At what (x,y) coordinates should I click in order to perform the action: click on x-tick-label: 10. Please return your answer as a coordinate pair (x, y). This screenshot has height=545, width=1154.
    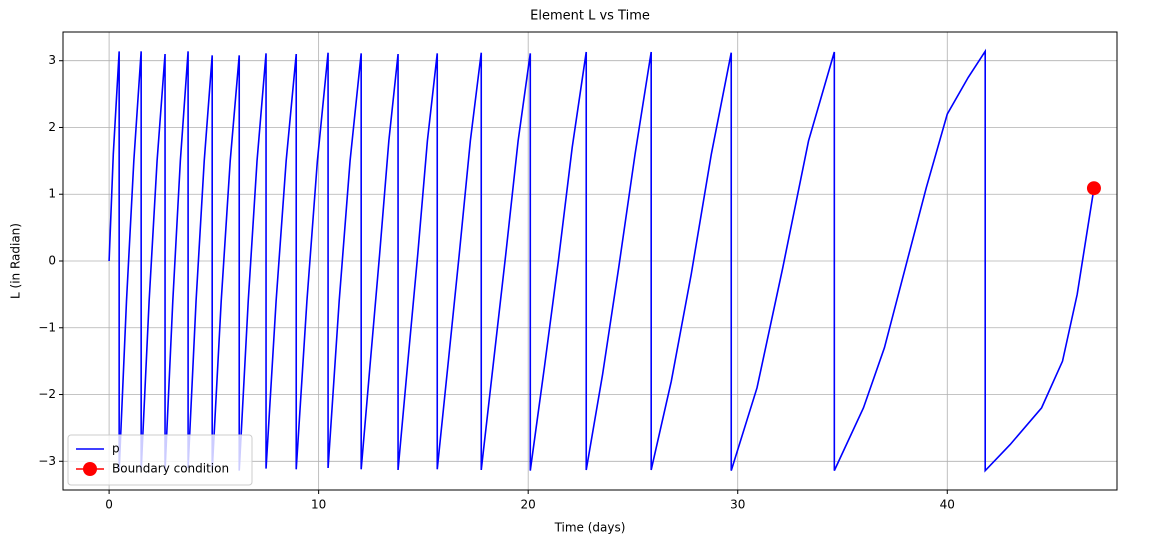
    Looking at the image, I should click on (318, 505).